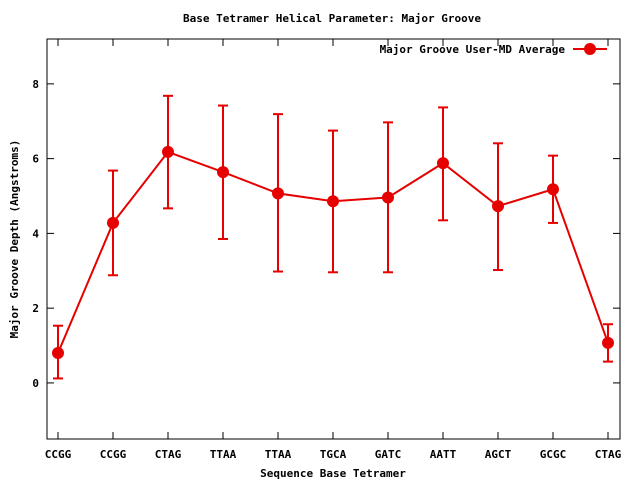 Image resolution: width=640 pixels, height=480 pixels. What do you see at coordinates (35, 84) in the screenshot?
I see `y-tick-label: 8` at bounding box center [35, 84].